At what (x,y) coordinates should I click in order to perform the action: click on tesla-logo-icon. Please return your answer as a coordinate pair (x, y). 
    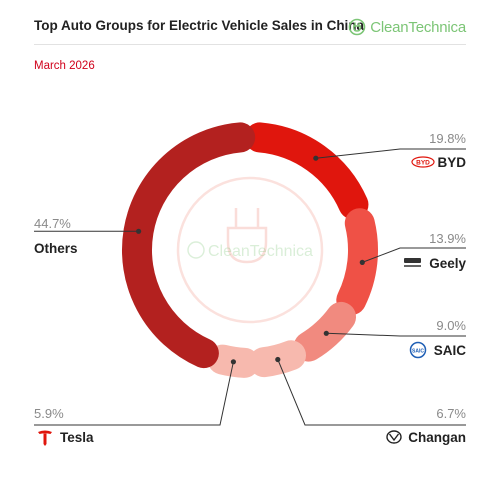
    Looking at the image, I should click on (45, 438).